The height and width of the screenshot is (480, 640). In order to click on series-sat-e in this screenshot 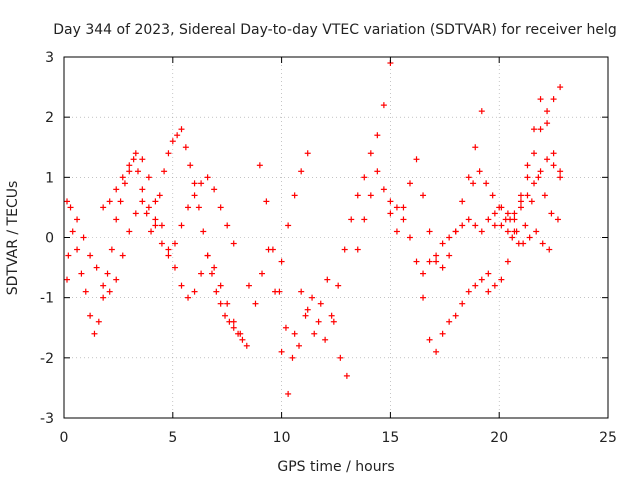, I will do `click(297, 321)`.